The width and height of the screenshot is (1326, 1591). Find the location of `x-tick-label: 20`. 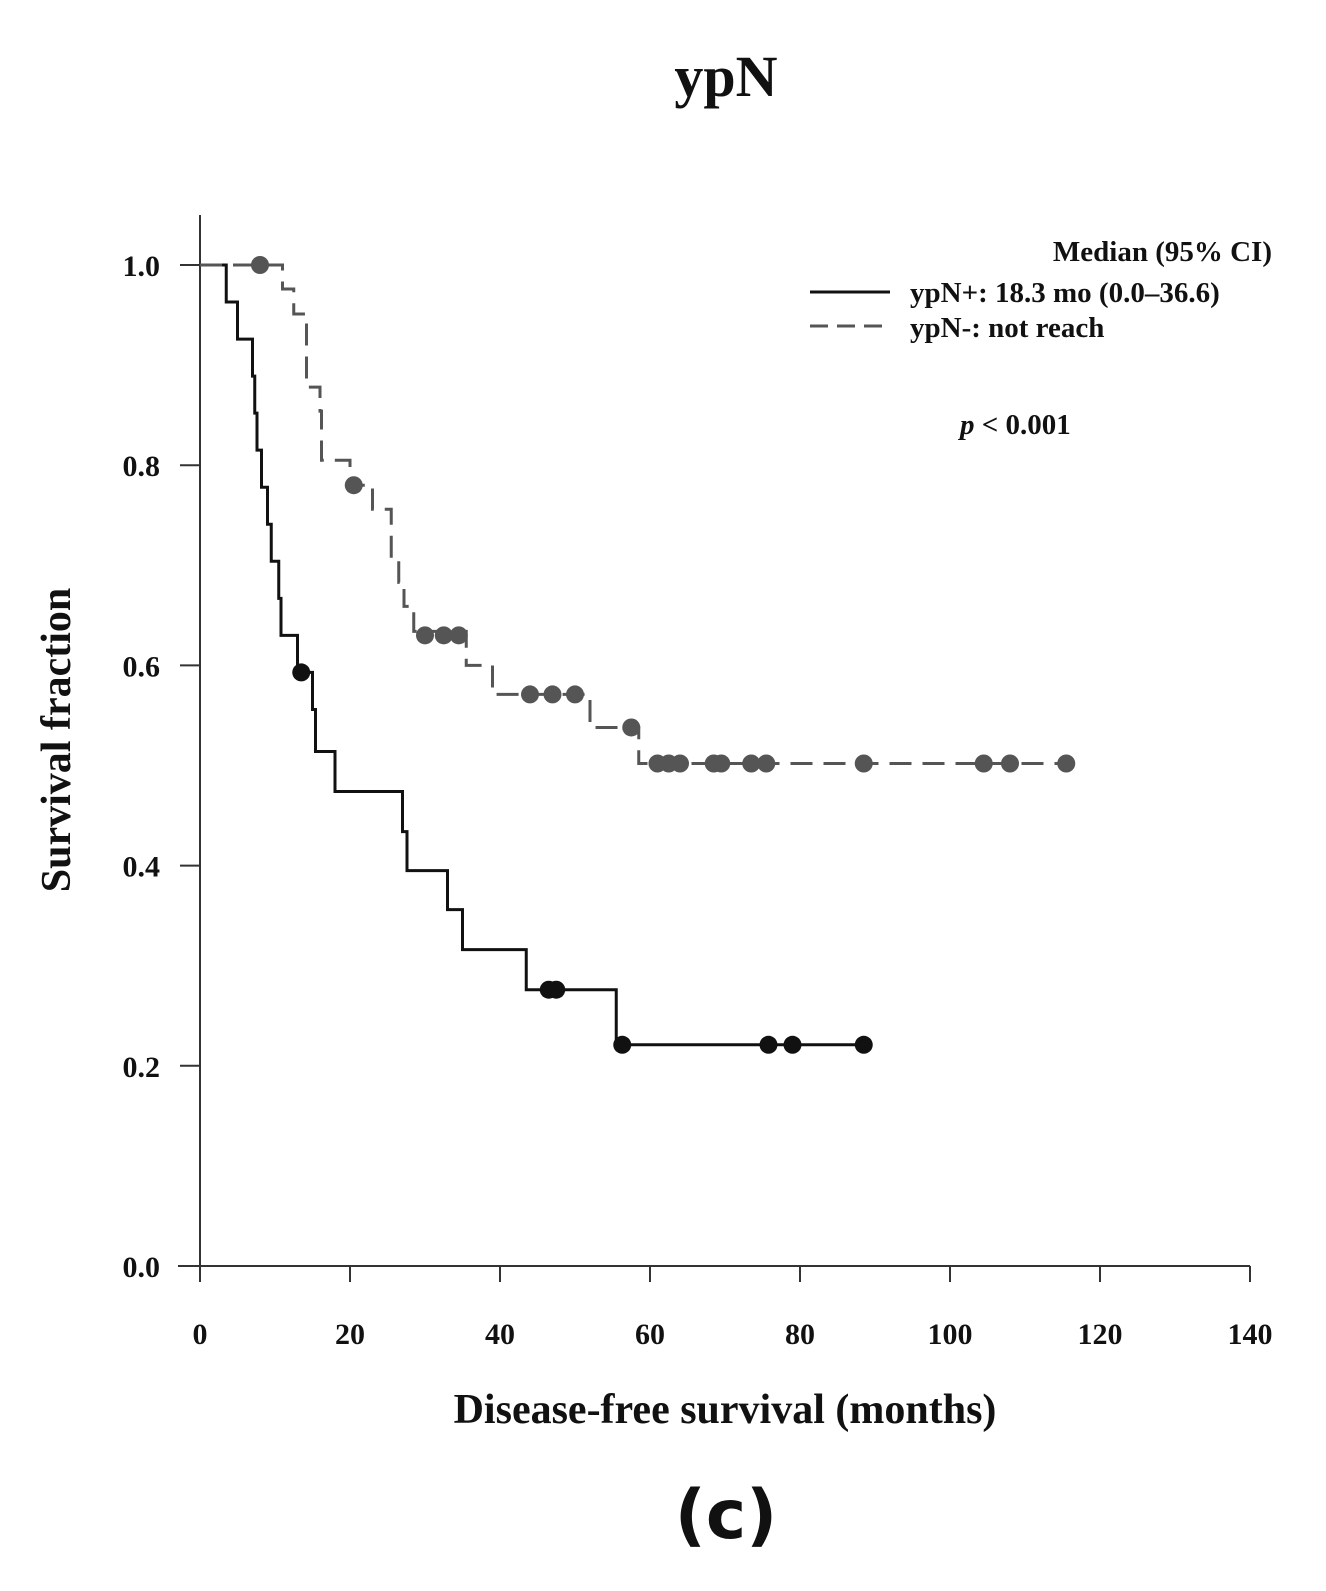

x-tick-label: 20 is located at coordinates (350, 1334).